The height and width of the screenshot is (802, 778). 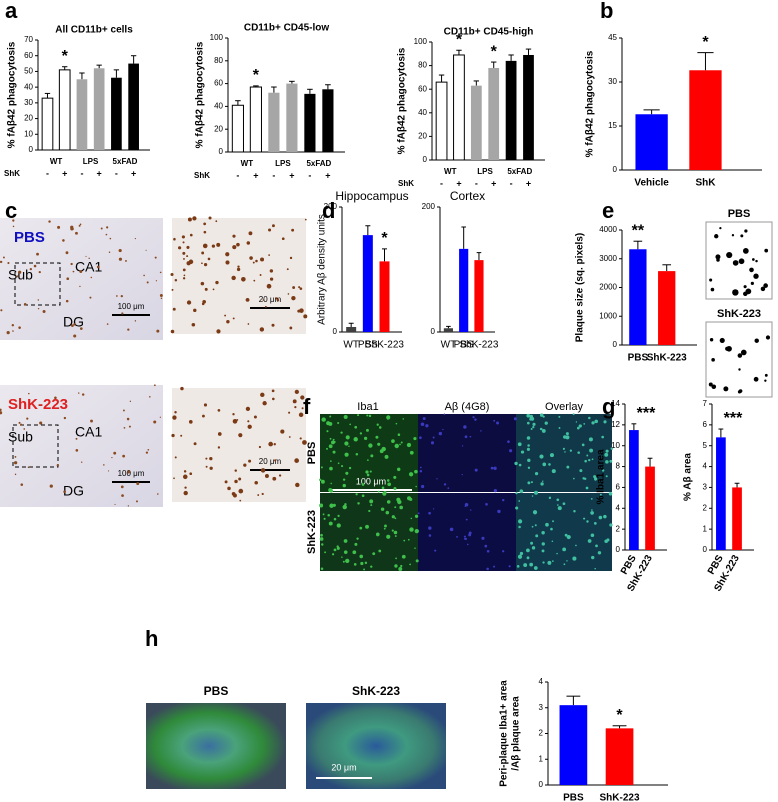 I want to click on column-label: Iba1, so click(x=367, y=407).